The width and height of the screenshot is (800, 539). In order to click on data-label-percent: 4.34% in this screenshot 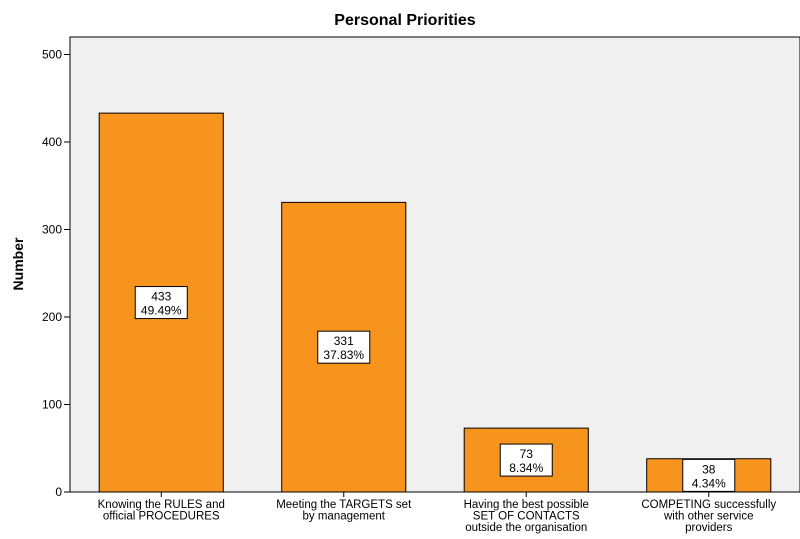, I will do `click(709, 483)`.